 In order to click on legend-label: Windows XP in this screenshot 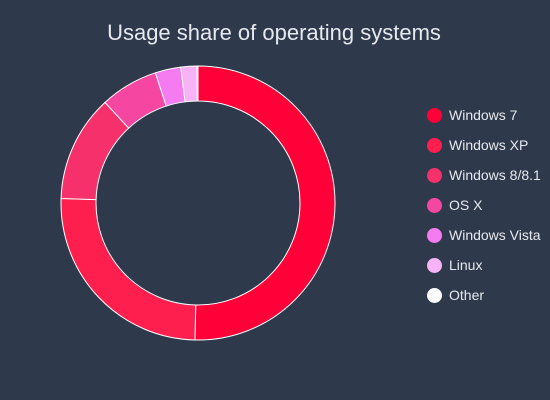, I will do `click(489, 145)`.